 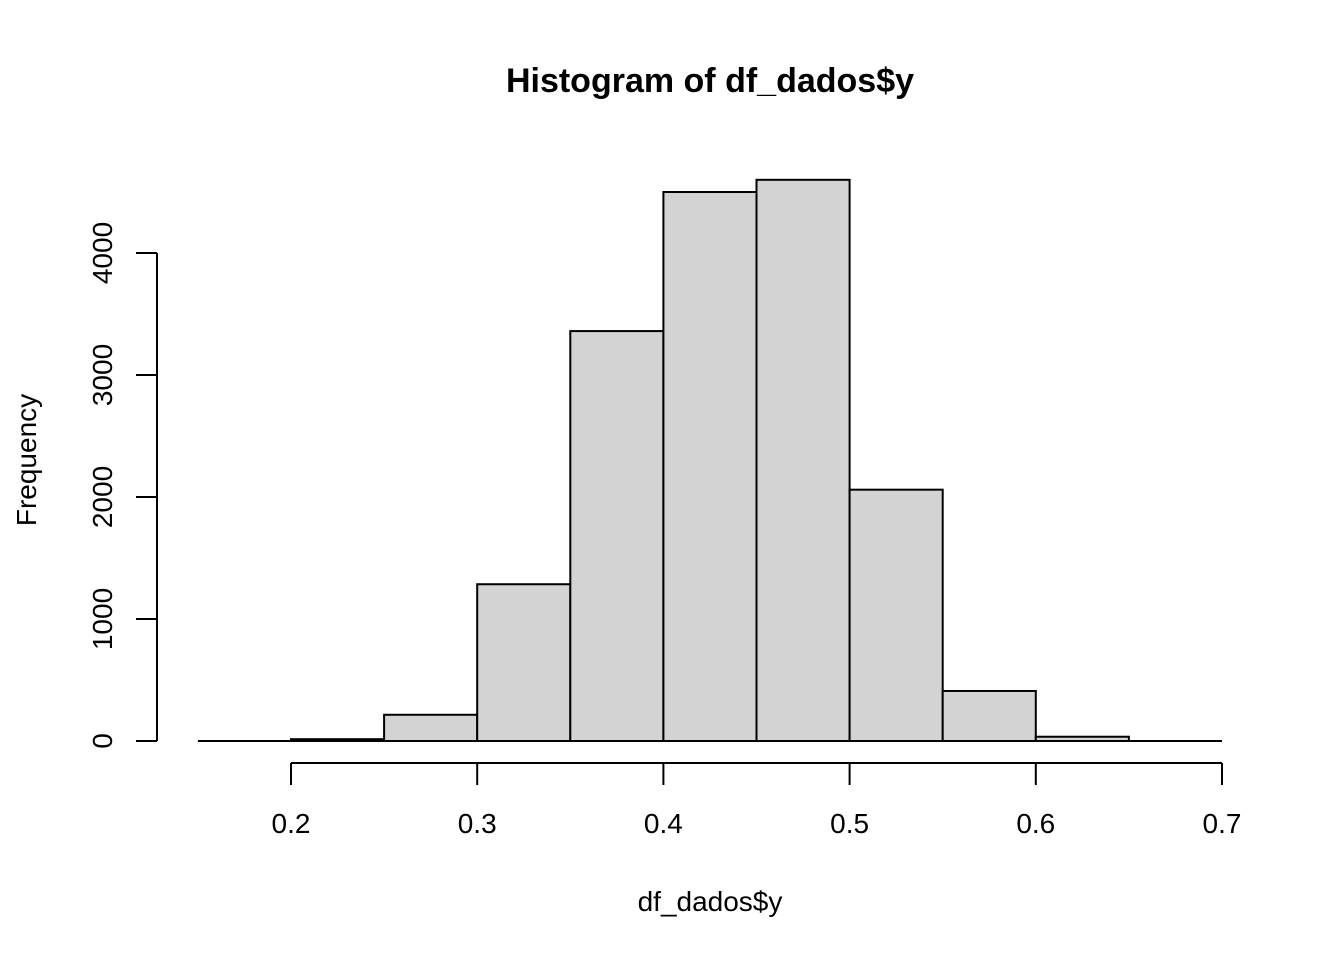 I want to click on y-tick-label: 4000, so click(x=102, y=253).